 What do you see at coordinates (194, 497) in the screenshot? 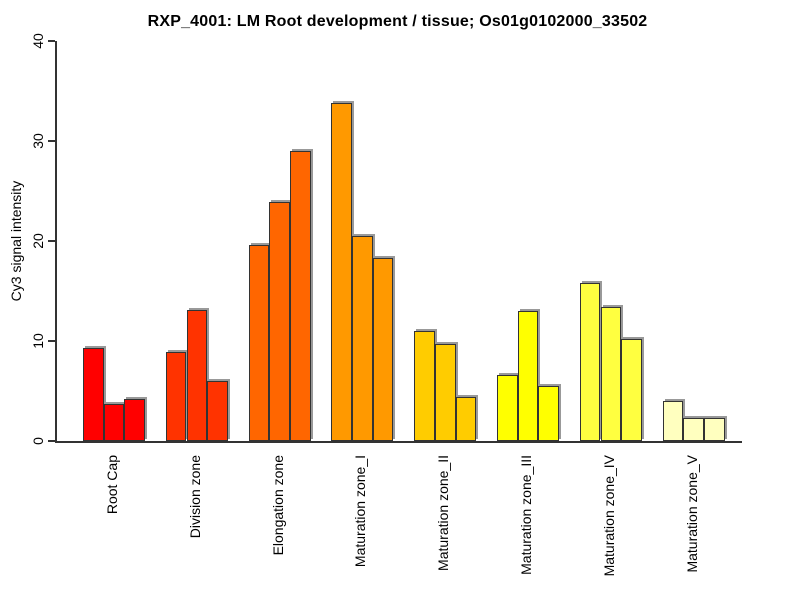
I see `x-axis-label-division-zone: Division zone` at bounding box center [194, 497].